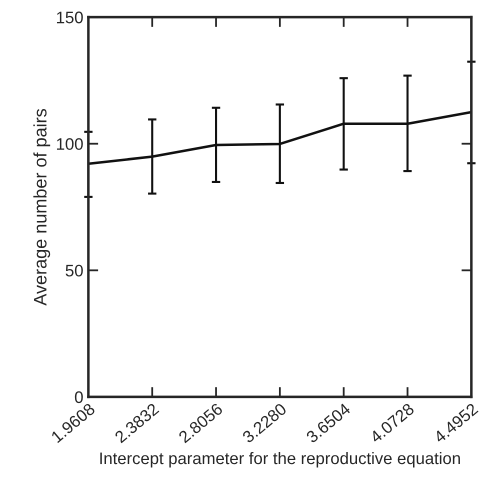 The width and height of the screenshot is (491, 490). Describe the element at coordinates (69, 144) in the screenshot. I see `y-tick-label: 100` at that location.